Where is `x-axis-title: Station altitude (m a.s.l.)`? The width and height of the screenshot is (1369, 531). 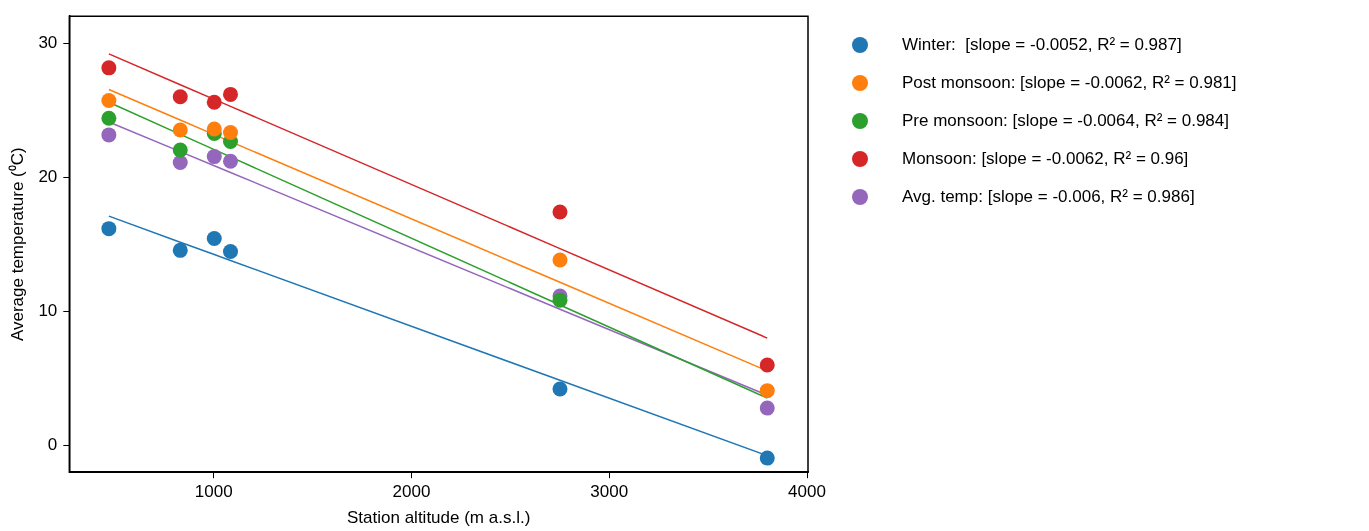
x-axis-title: Station altitude (m a.s.l.) is located at coordinates (439, 518).